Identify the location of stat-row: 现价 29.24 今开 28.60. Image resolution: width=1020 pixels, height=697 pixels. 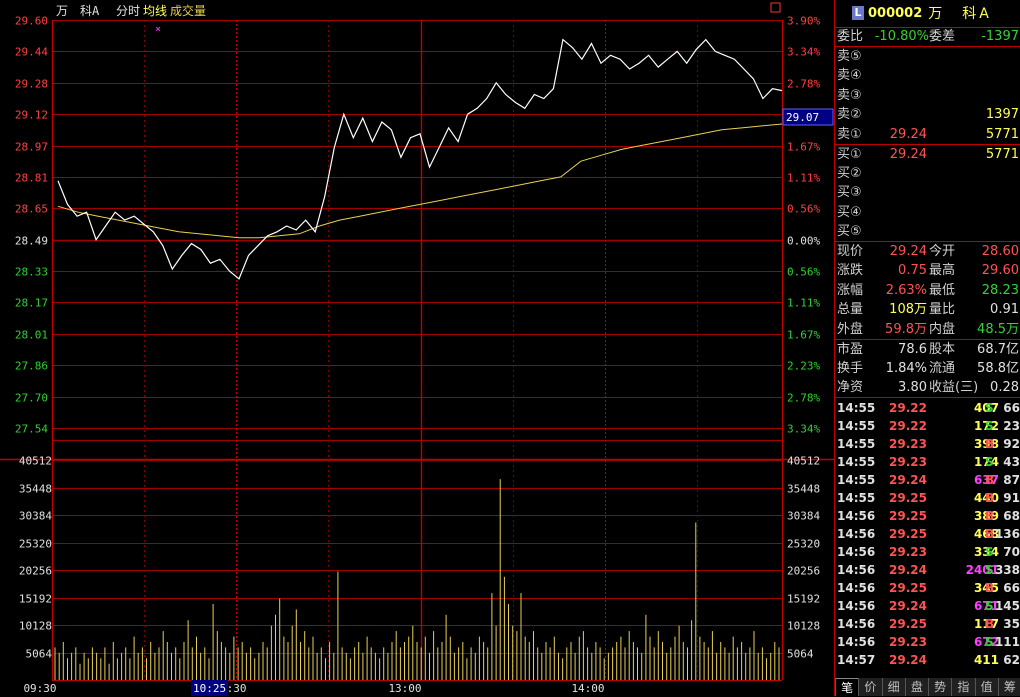
(928, 251).